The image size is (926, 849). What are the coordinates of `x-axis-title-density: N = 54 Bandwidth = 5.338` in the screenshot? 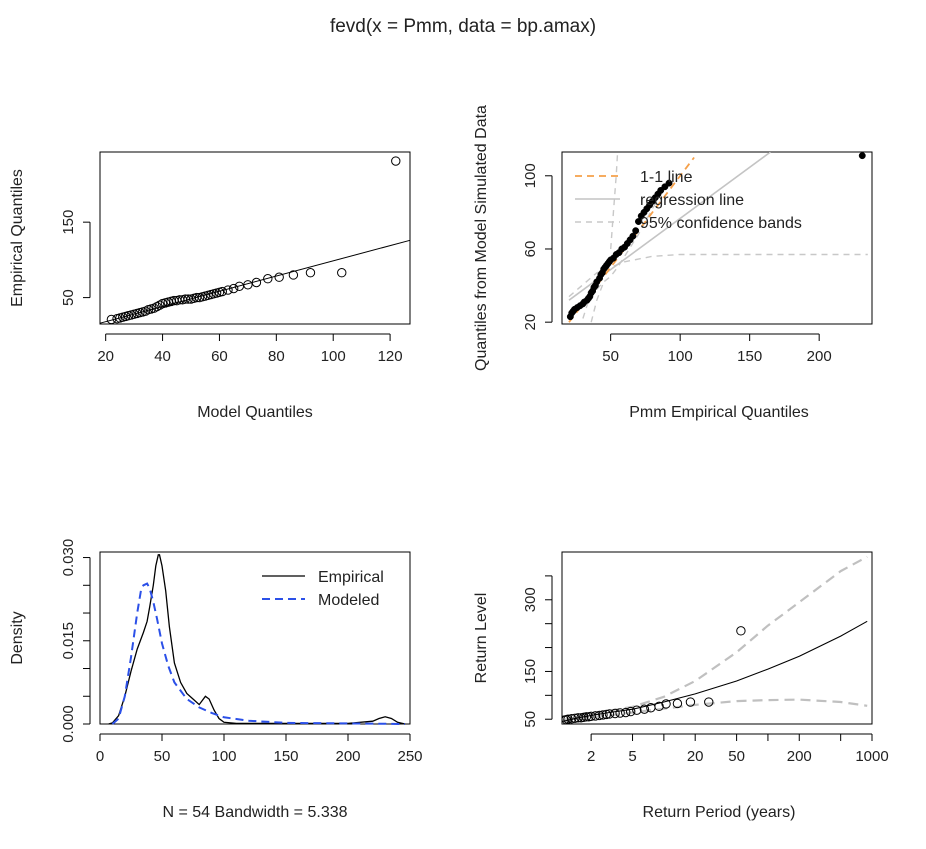 It's located at (254, 812).